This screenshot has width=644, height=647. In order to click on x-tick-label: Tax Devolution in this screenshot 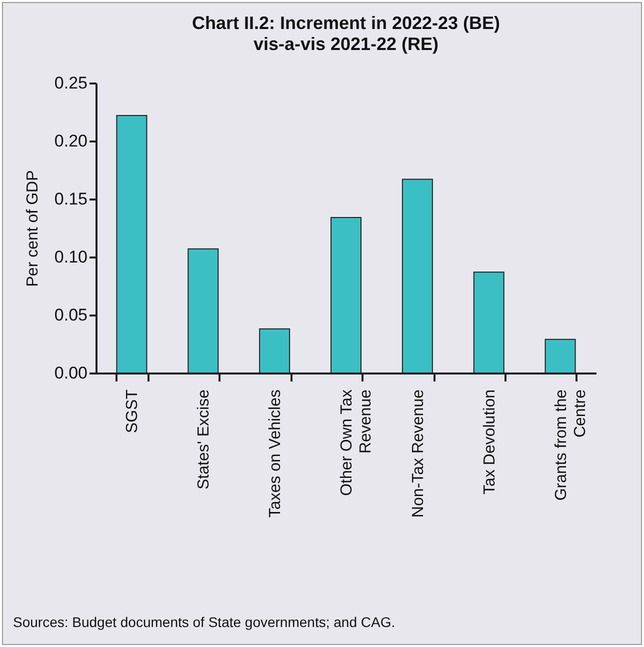, I will do `click(489, 442)`.